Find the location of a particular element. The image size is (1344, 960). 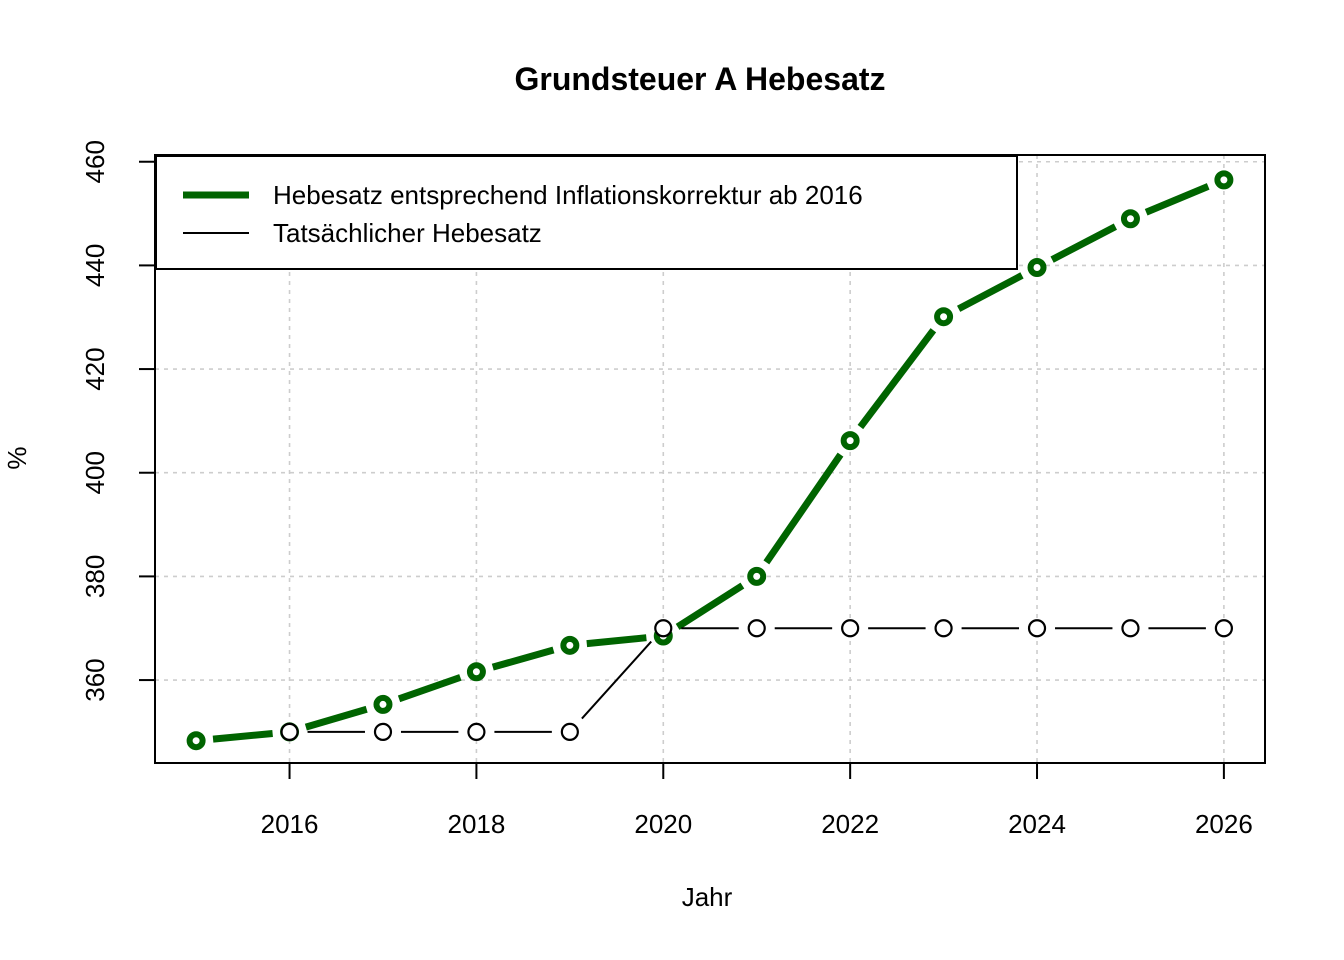

x-tick-label: 2026 is located at coordinates (1224, 824).